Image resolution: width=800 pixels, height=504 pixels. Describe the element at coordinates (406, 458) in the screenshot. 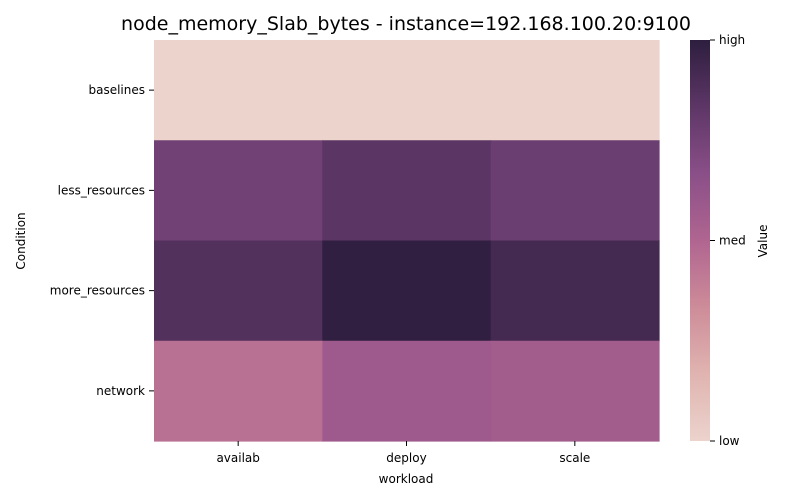

I see `x-tick-label: deploy` at that location.